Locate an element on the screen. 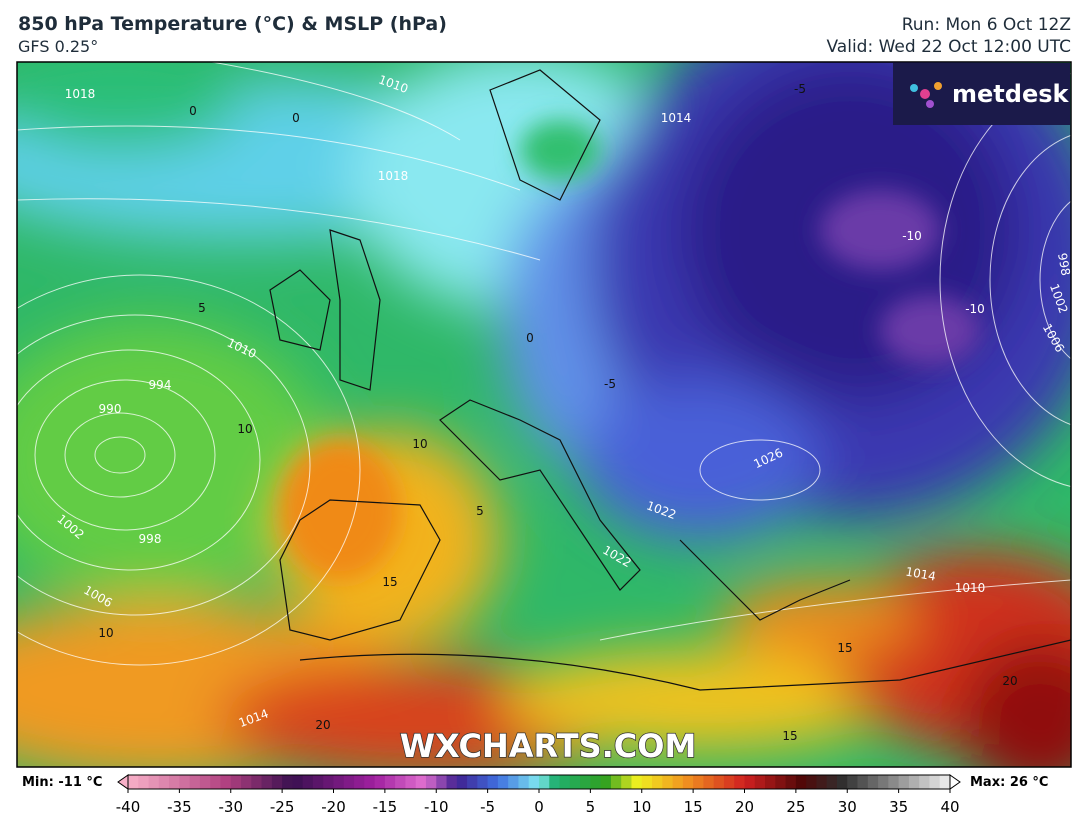 The width and height of the screenshot is (1088, 833). logo-box: metdesk is located at coordinates (981, 94).